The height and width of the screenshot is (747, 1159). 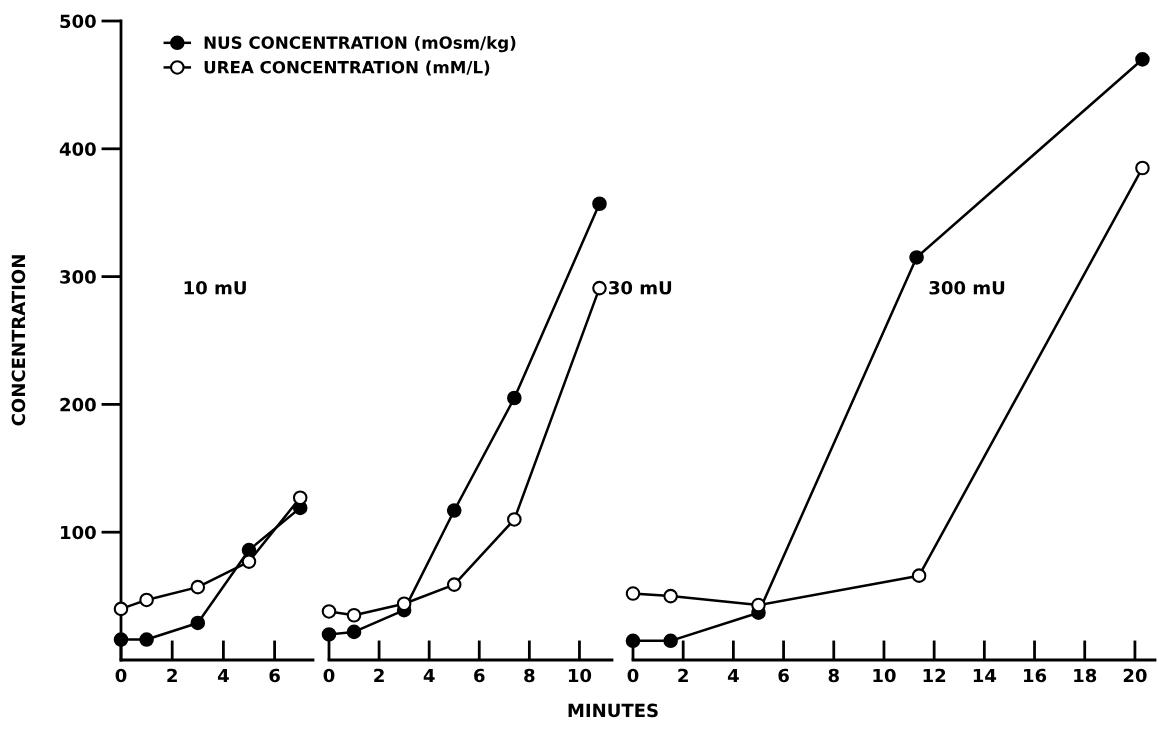 I want to click on annotation: 10 mU, so click(x=215, y=287).